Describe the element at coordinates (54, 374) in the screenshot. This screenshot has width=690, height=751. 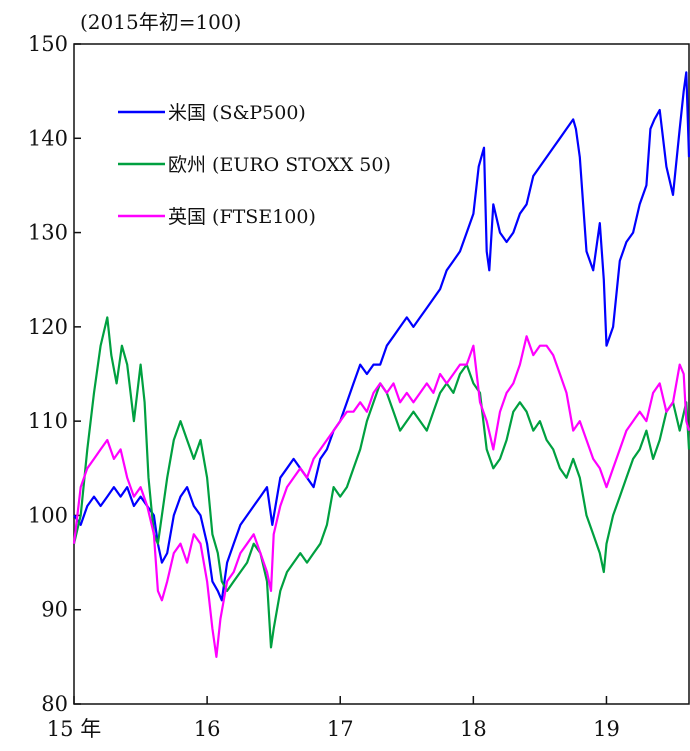
I see `y-axis: 80 90 100 110 120 130 140 150` at that location.